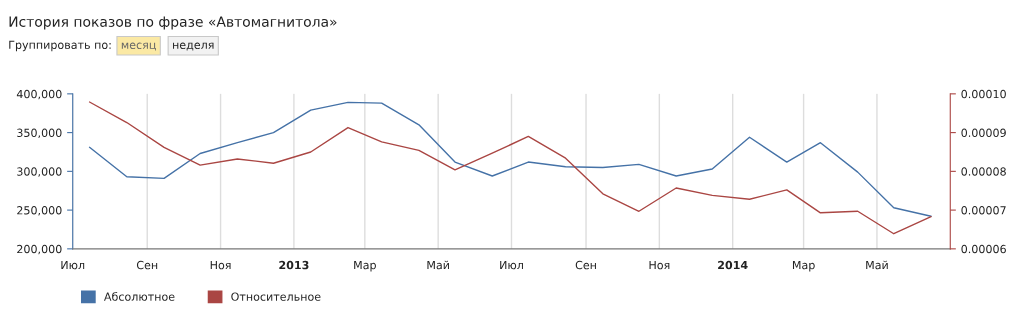  I want to click on y-tick-label: 250,000, so click(39, 211).